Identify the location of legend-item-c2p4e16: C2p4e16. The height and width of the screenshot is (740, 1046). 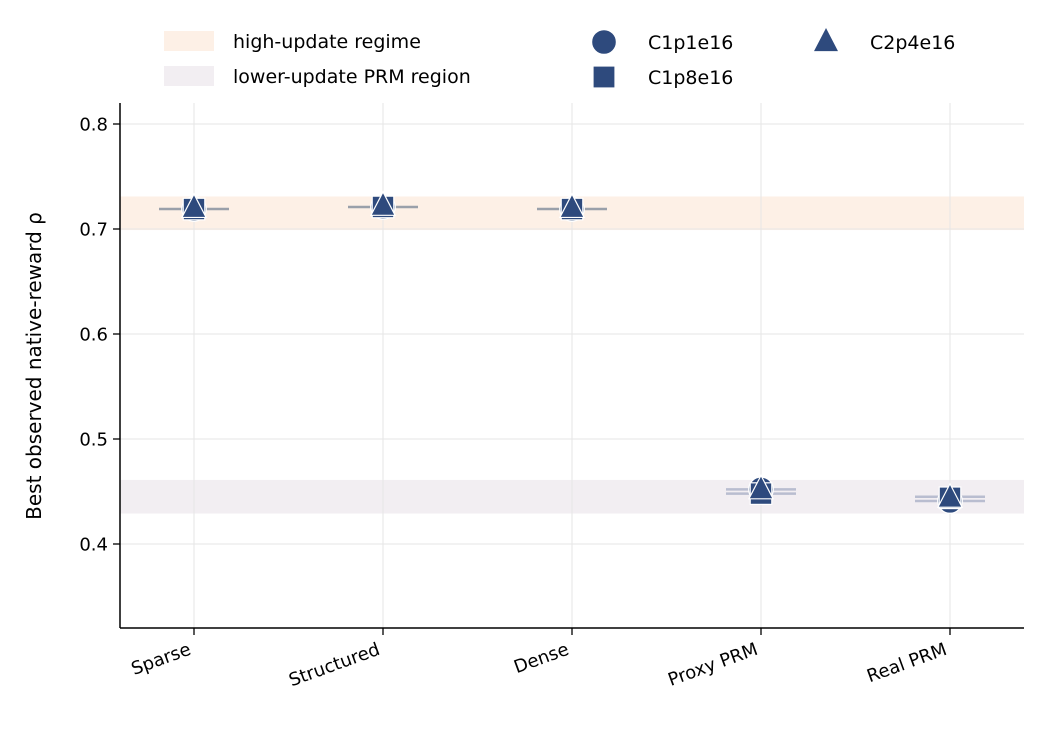
(884, 41).